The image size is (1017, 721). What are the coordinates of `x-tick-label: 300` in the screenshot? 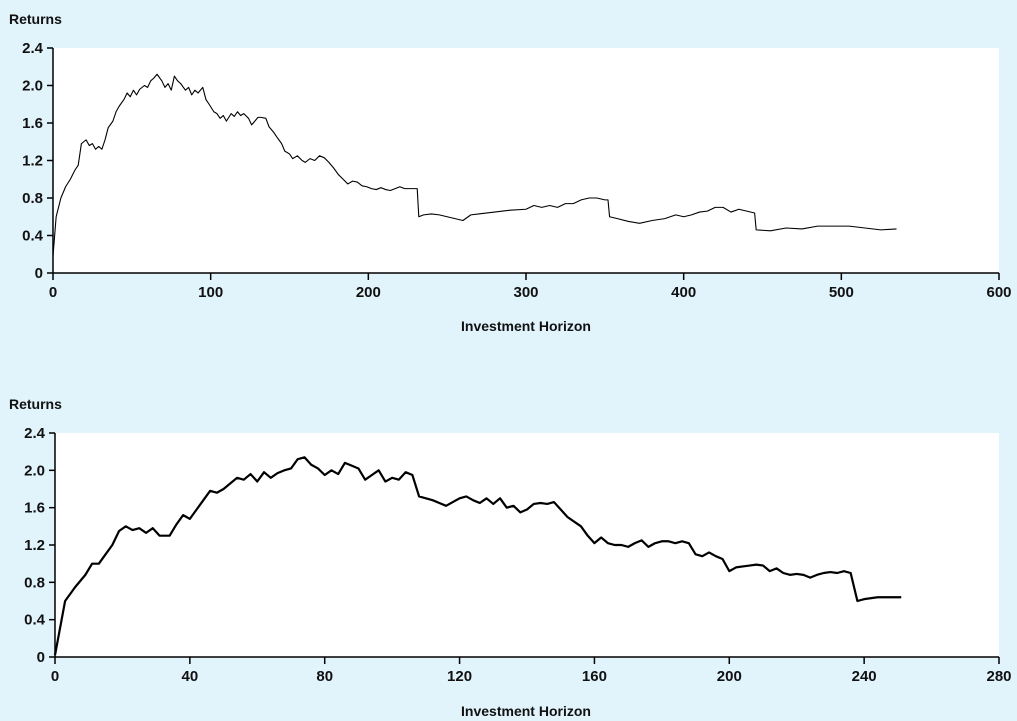 It's located at (525, 292).